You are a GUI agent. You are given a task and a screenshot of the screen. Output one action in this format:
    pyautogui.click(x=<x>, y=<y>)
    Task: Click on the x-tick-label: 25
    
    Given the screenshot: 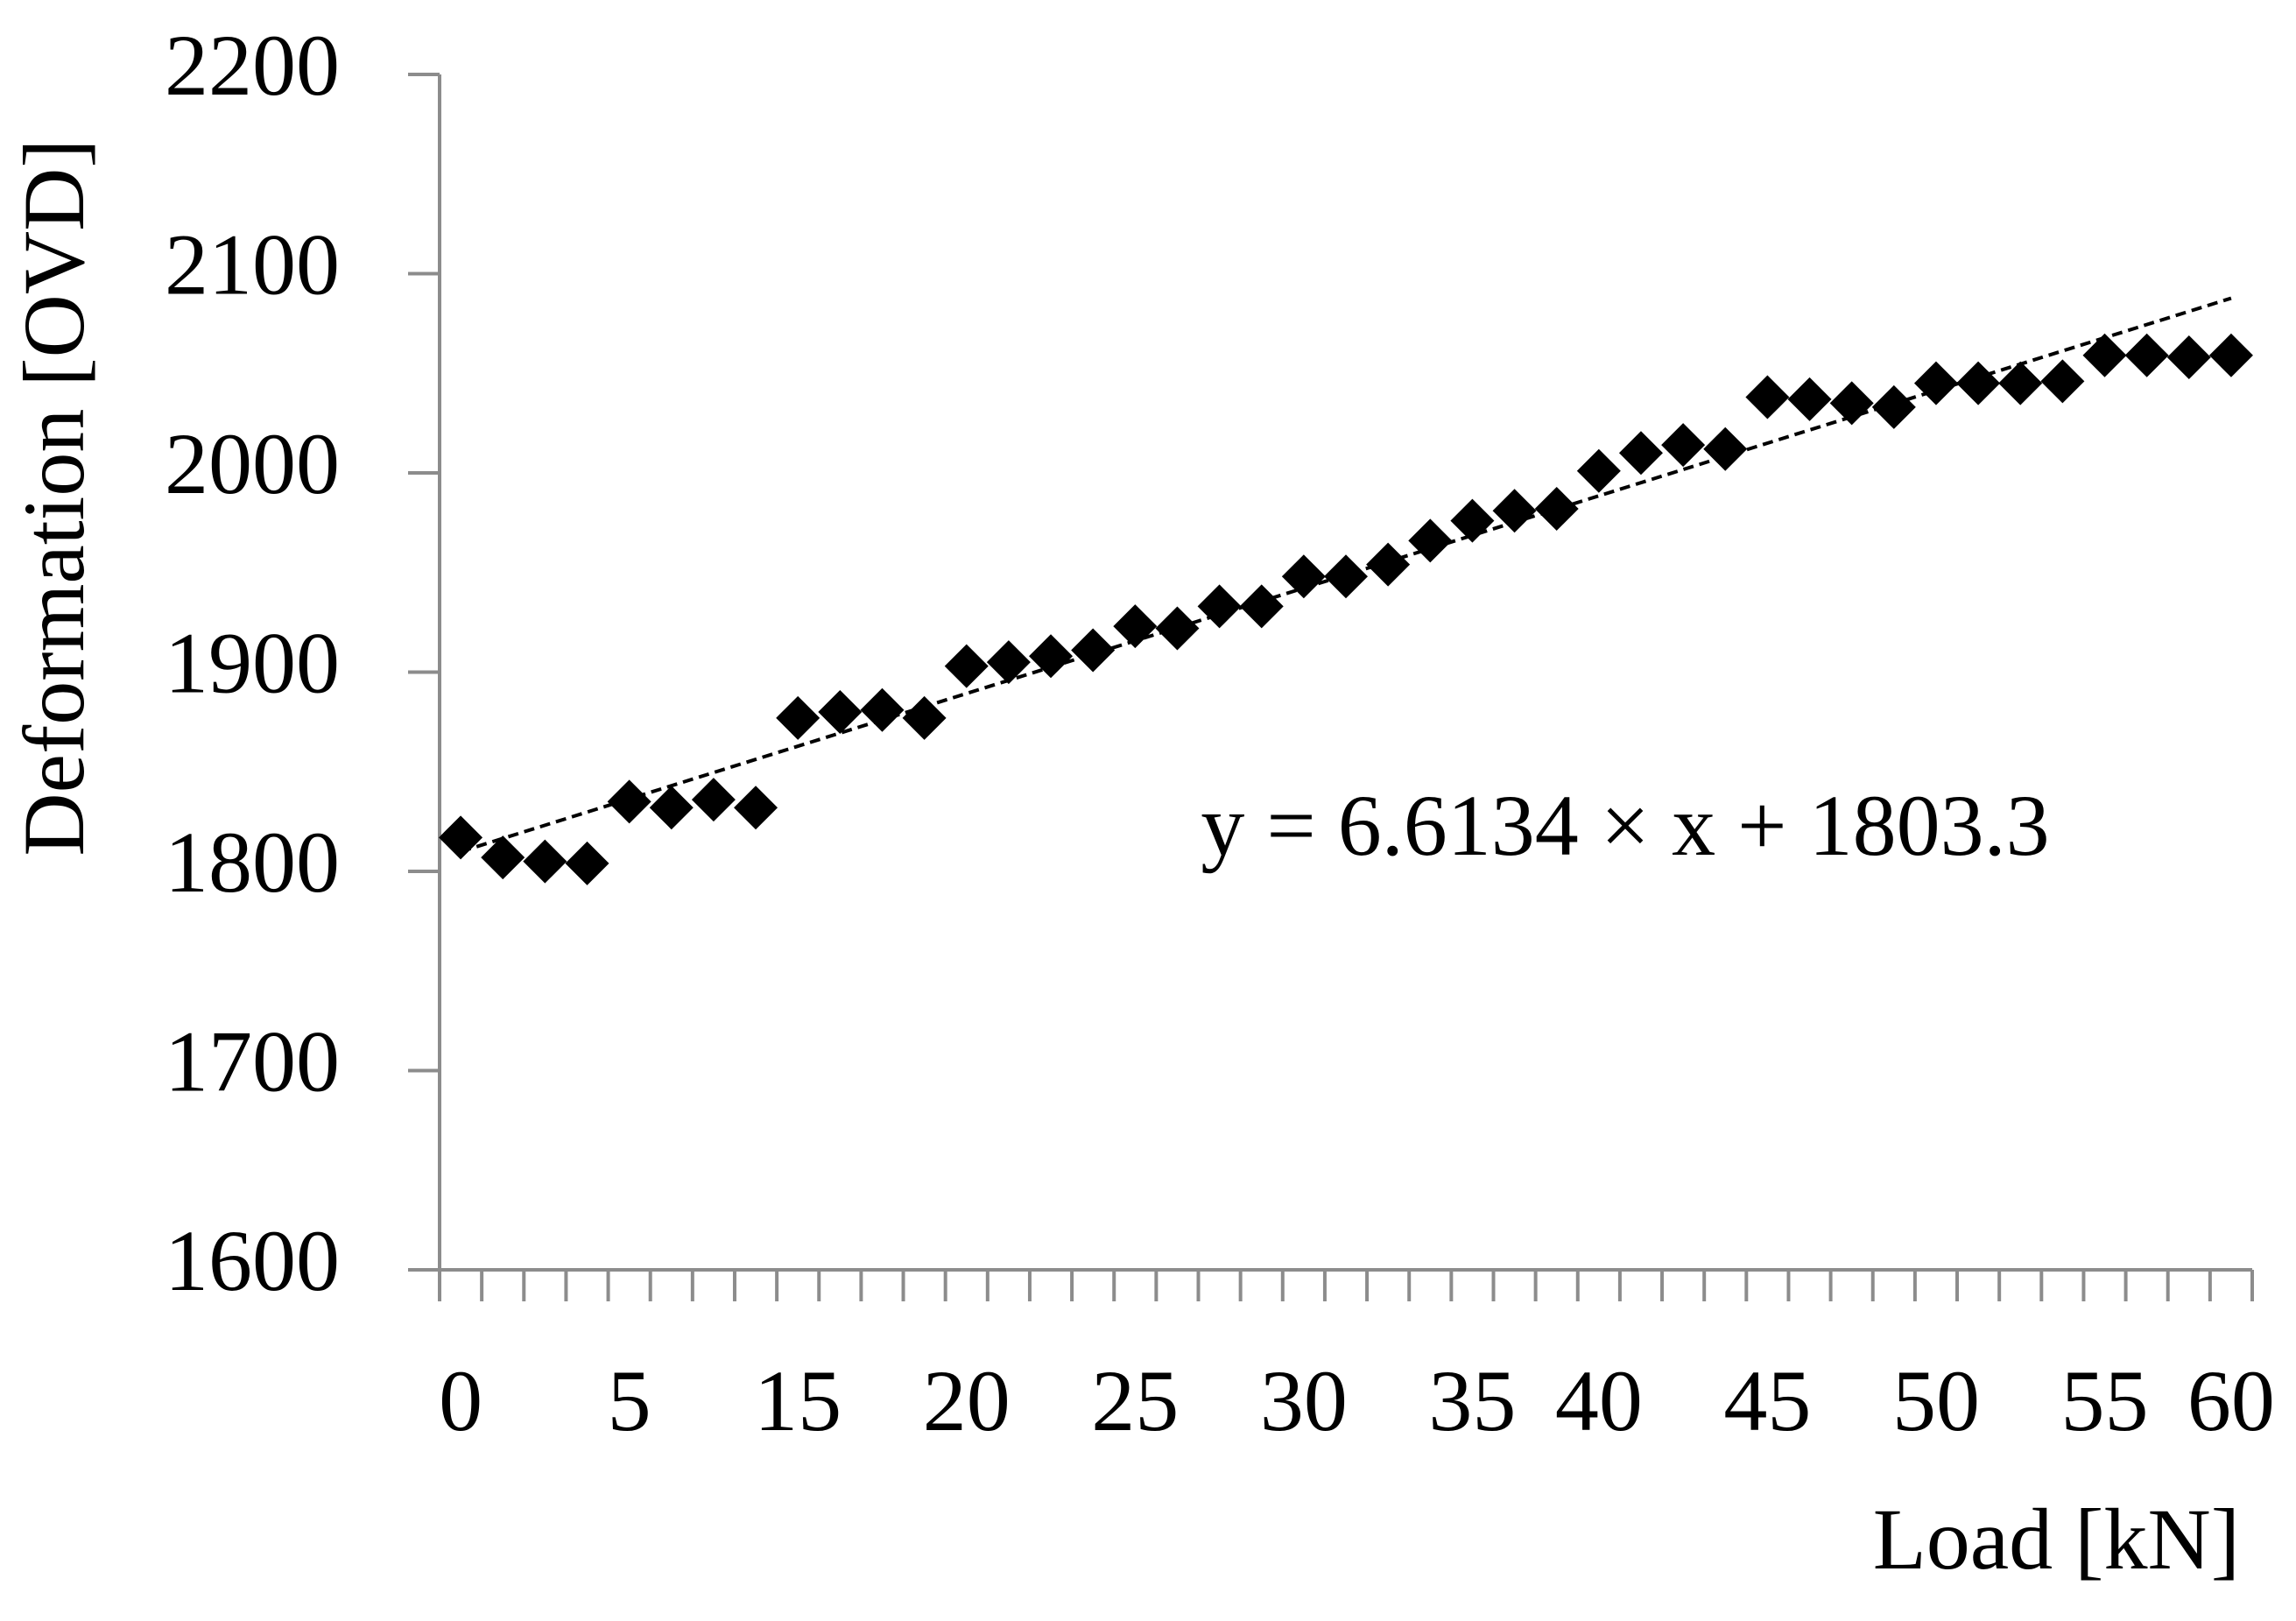 What is the action you would take?
    pyautogui.click(x=1135, y=1400)
    